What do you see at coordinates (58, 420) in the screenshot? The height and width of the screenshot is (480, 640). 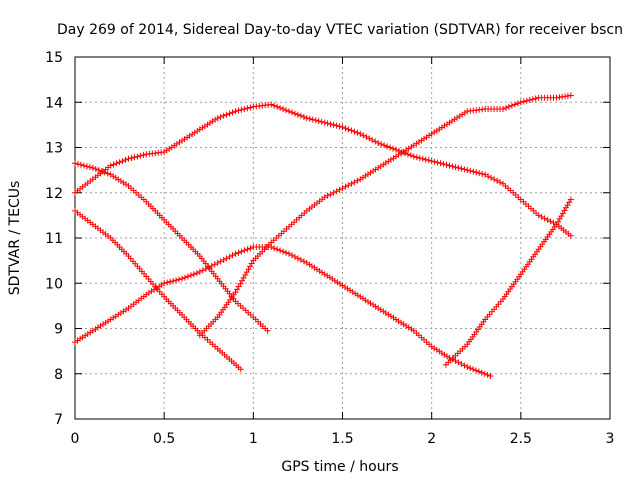 I see `y-tick-label: 7` at bounding box center [58, 420].